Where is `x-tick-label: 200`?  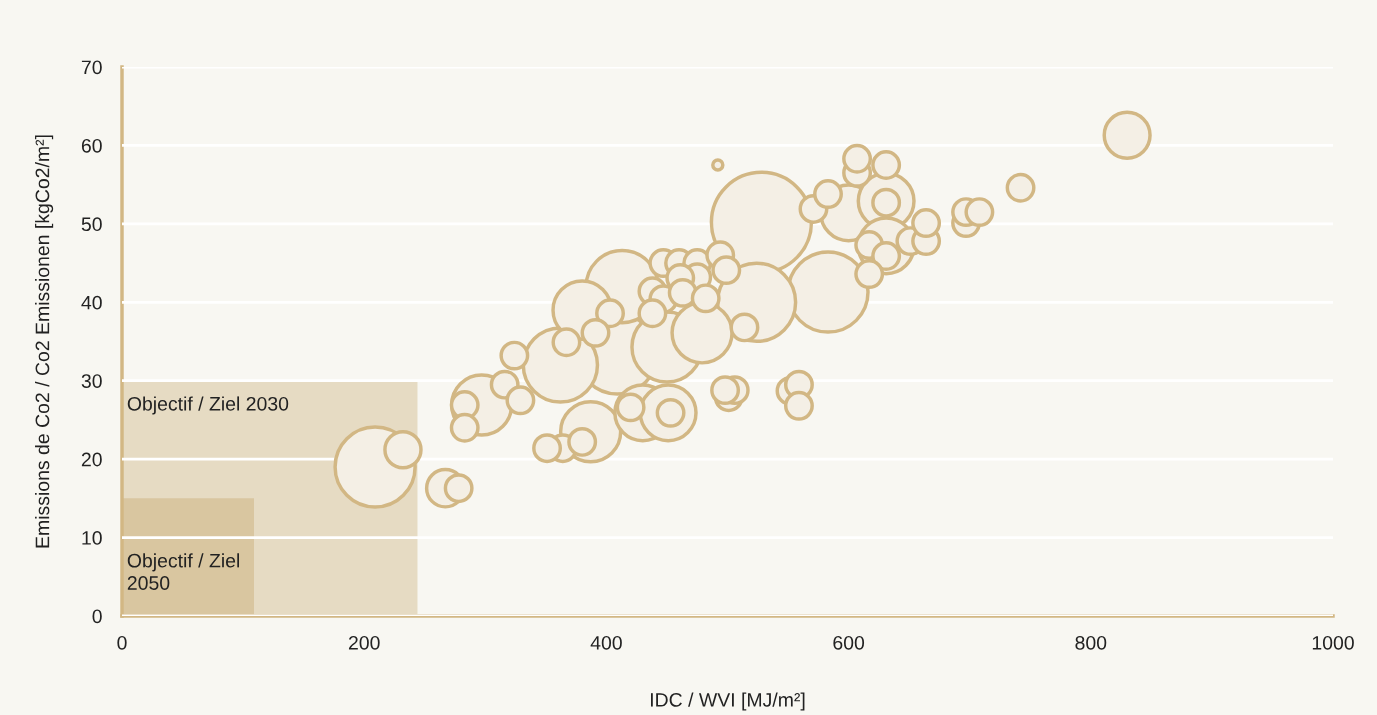
x-tick-label: 200 is located at coordinates (364, 642).